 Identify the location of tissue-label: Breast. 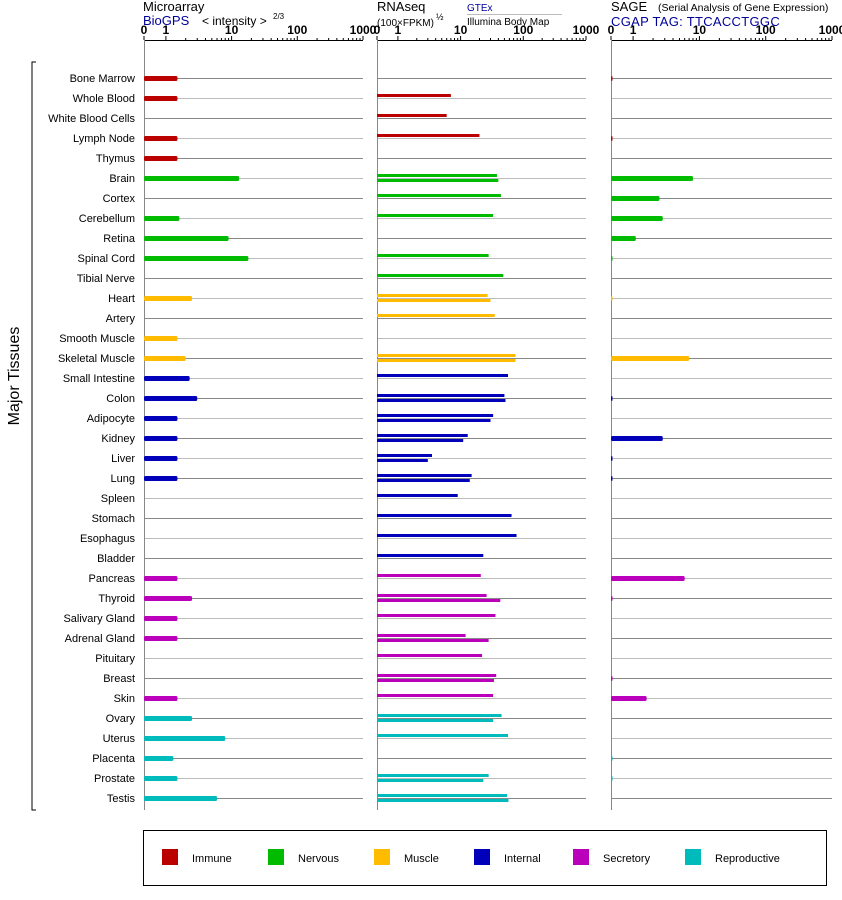
(119, 679).